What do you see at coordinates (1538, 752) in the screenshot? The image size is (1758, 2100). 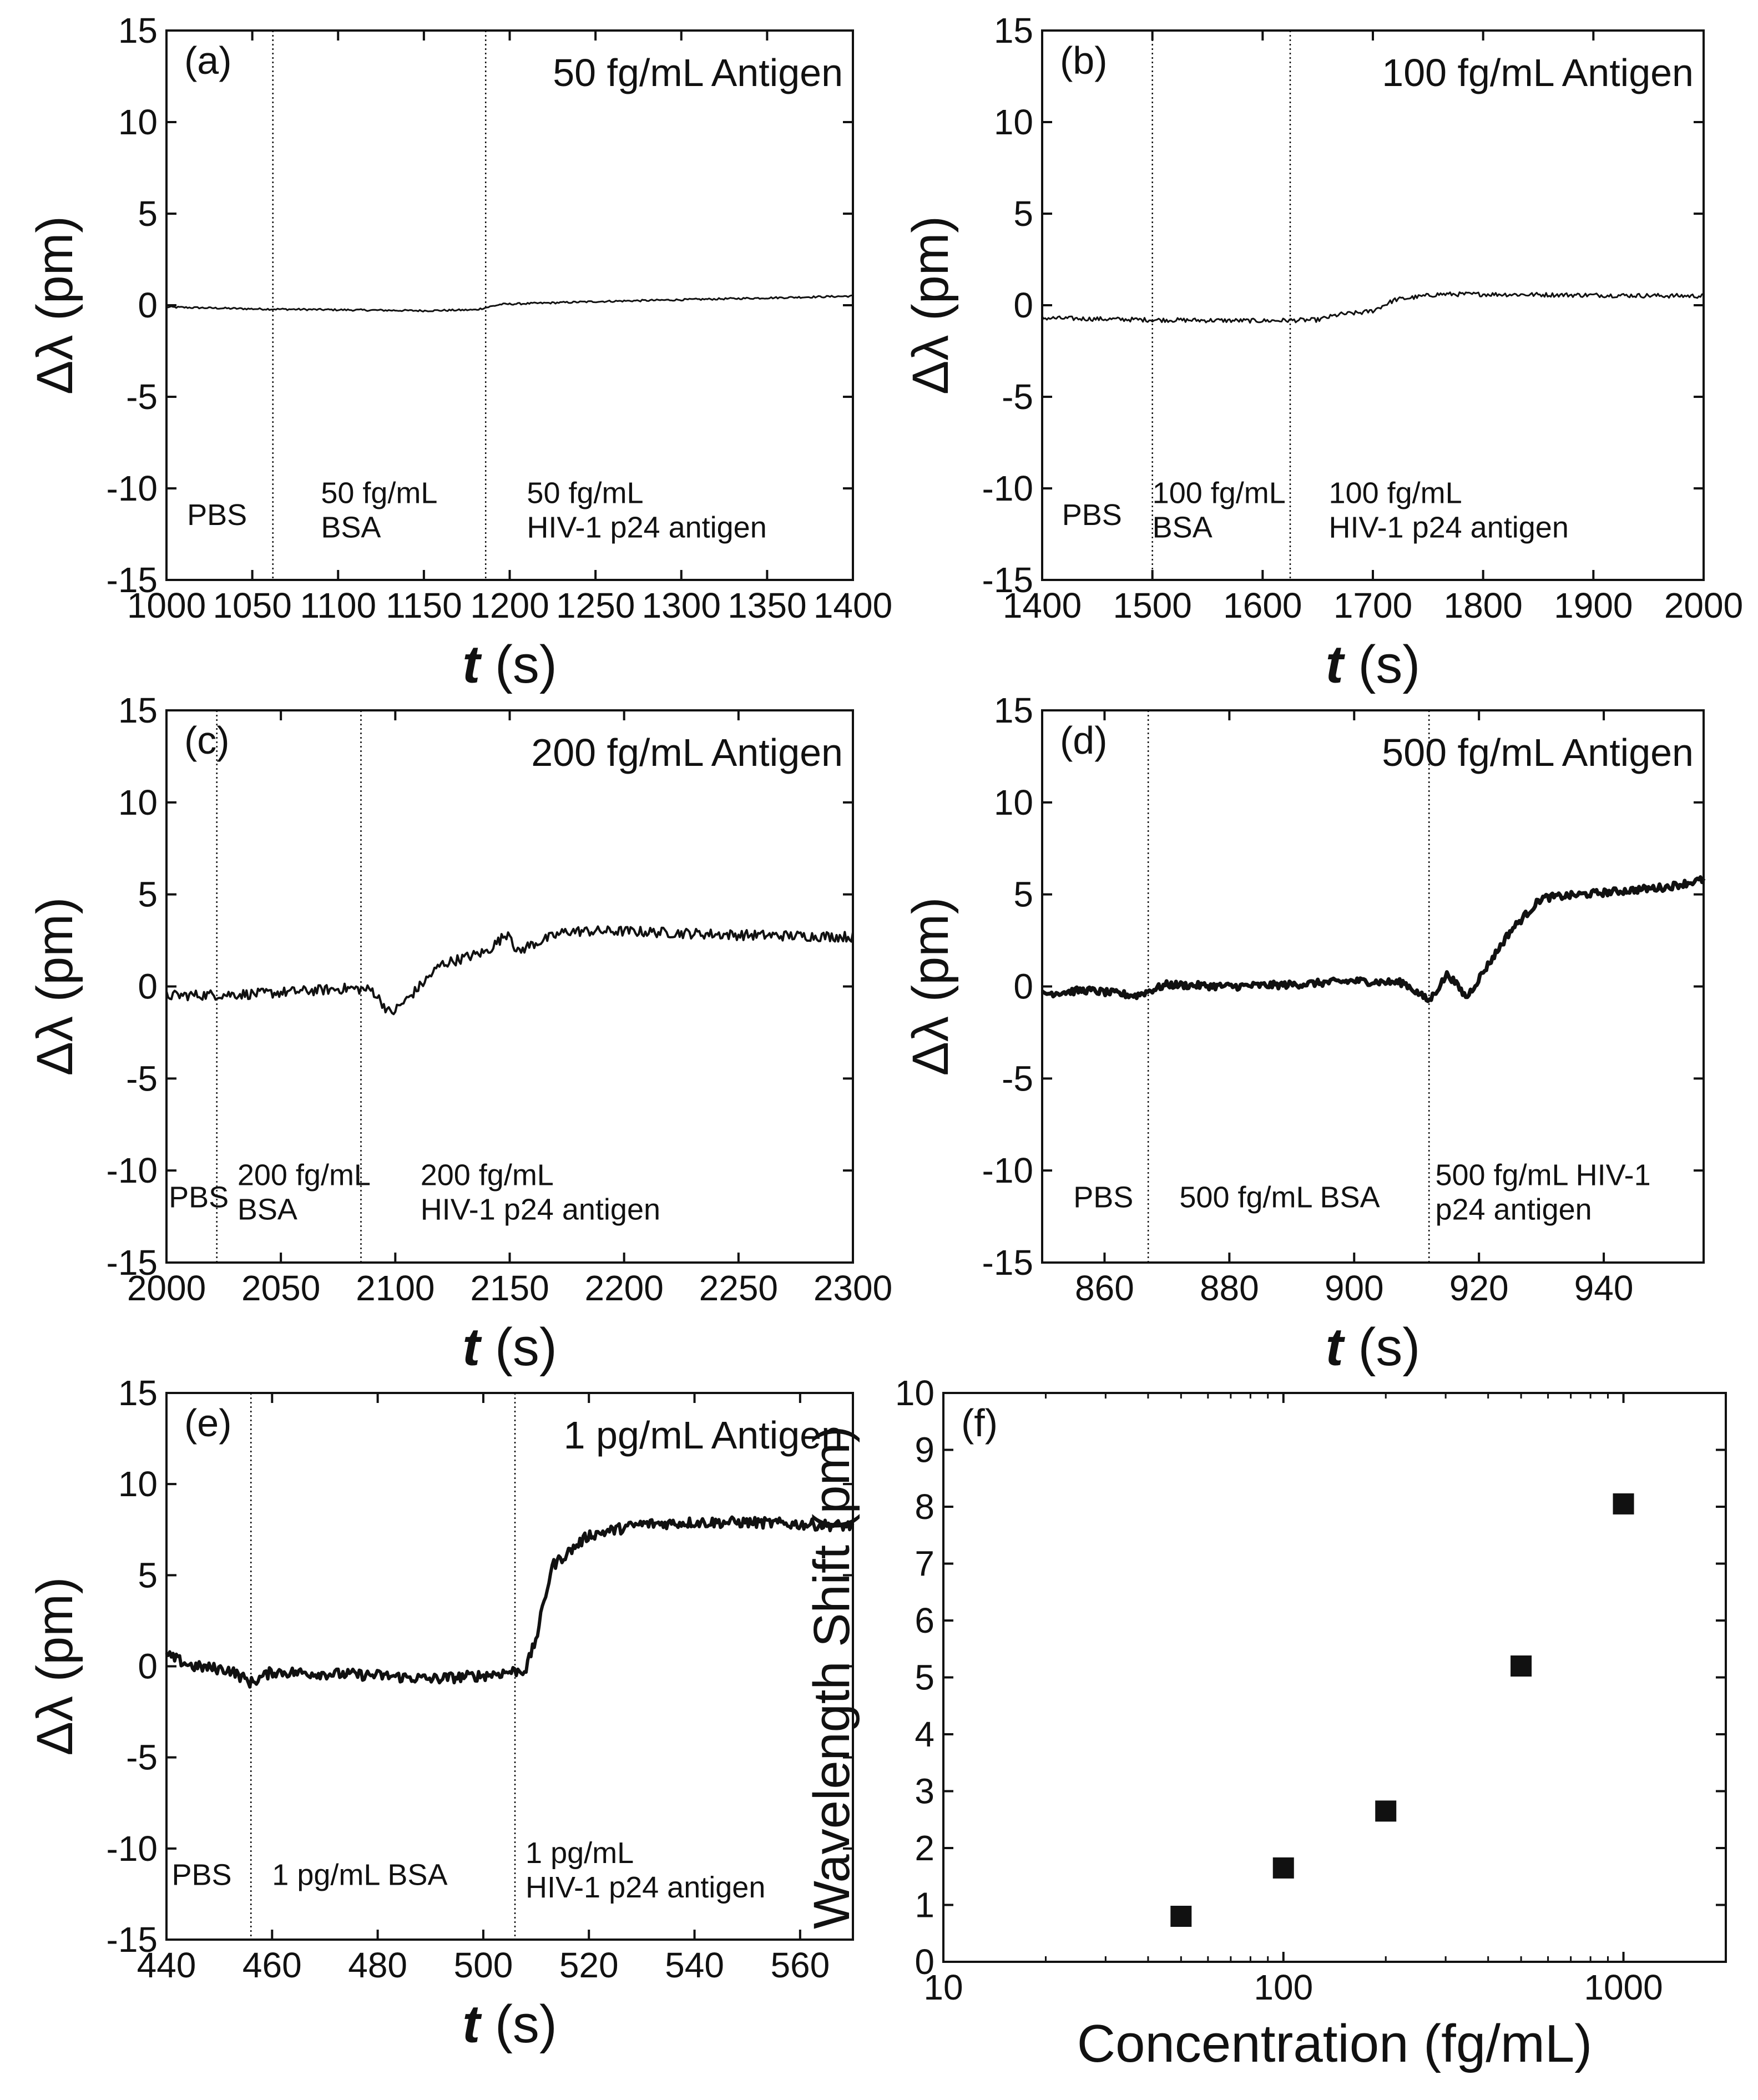 I see `panel-title: 500 fg/mL Antigen` at bounding box center [1538, 752].